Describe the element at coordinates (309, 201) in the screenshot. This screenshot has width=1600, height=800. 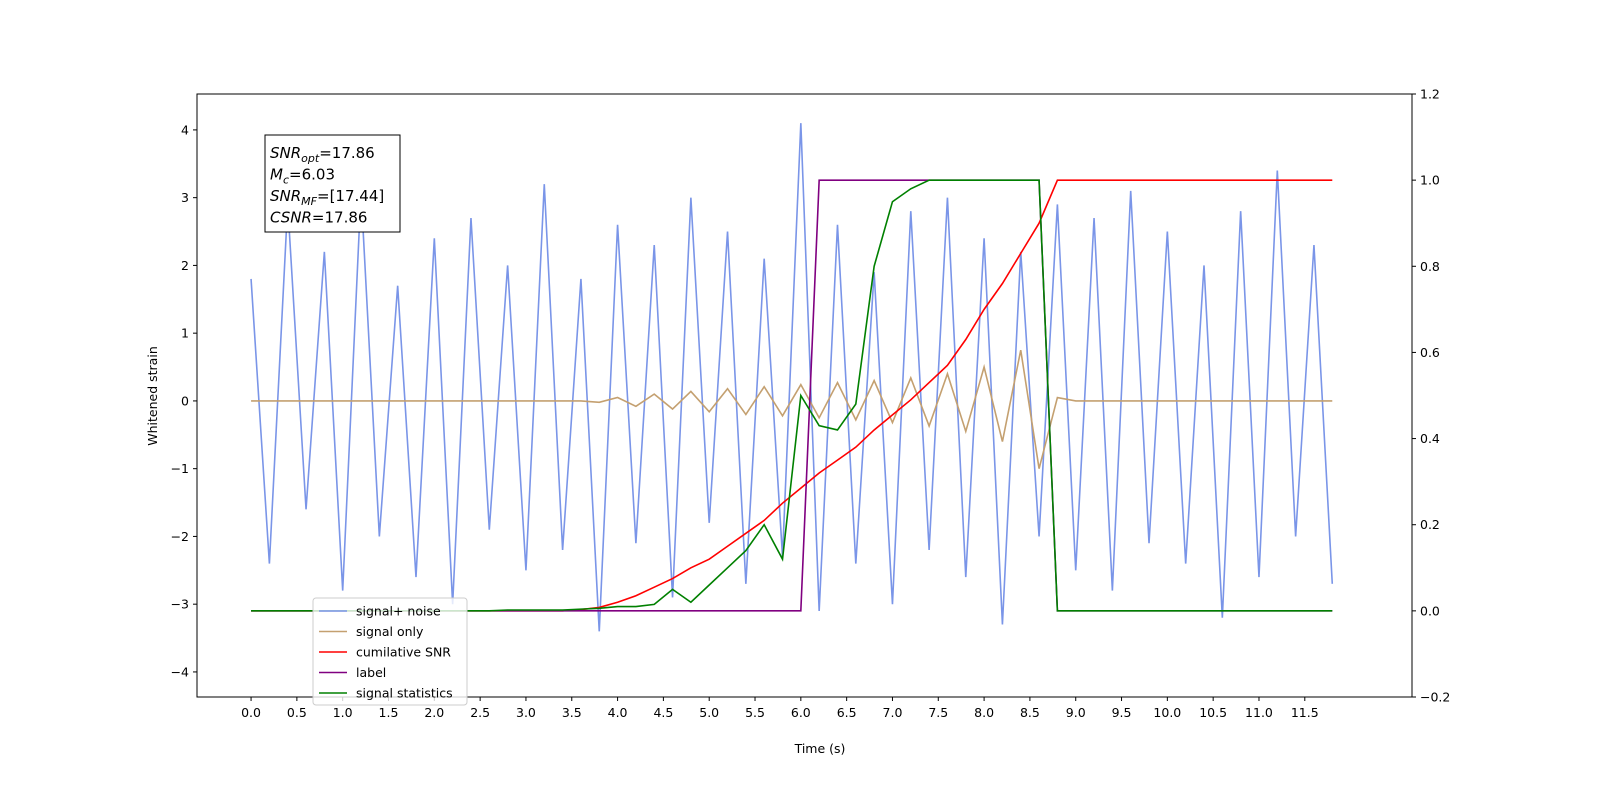
I see `annotation-sub: MF` at that location.